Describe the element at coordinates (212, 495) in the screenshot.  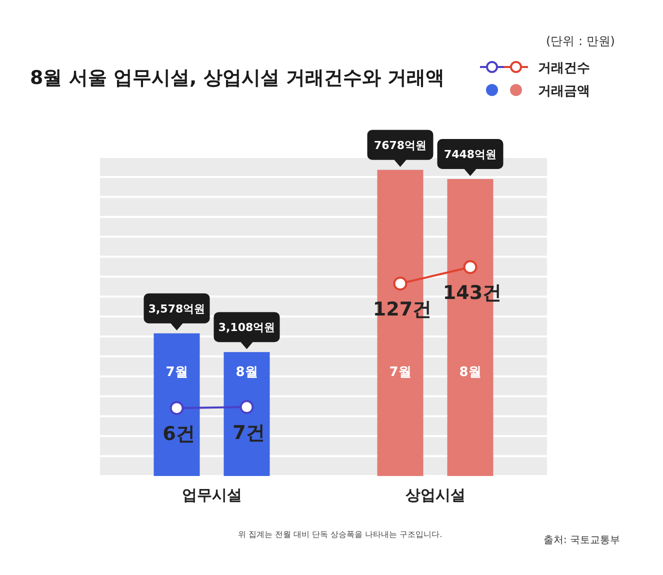
I see `text: 업무시설` at that location.